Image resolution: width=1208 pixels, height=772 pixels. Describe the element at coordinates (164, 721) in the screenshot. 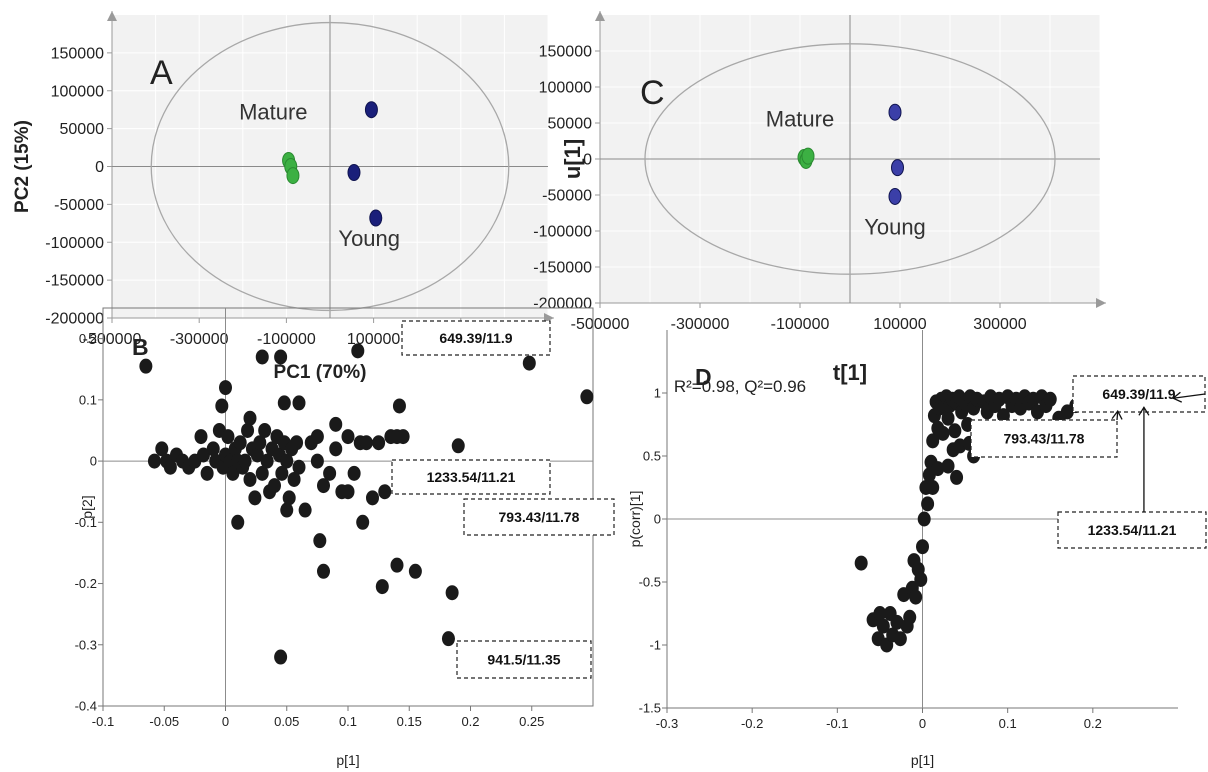

I see `x-tick-label: -0.05` at that location.